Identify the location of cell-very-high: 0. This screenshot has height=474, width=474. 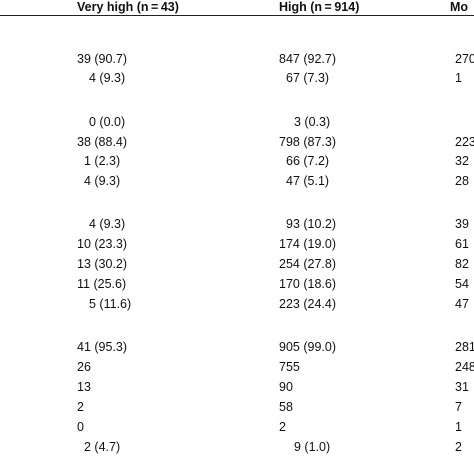
(80, 427).